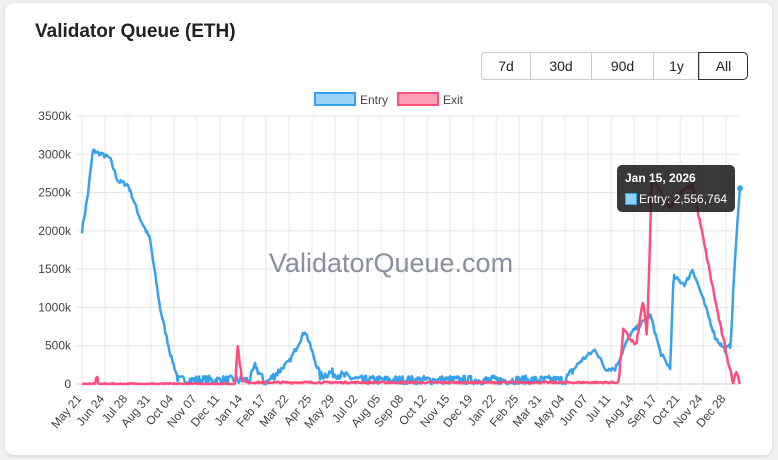 This screenshot has width=778, height=460. I want to click on tooltip-title: Jan 15, 2026, so click(660, 178).